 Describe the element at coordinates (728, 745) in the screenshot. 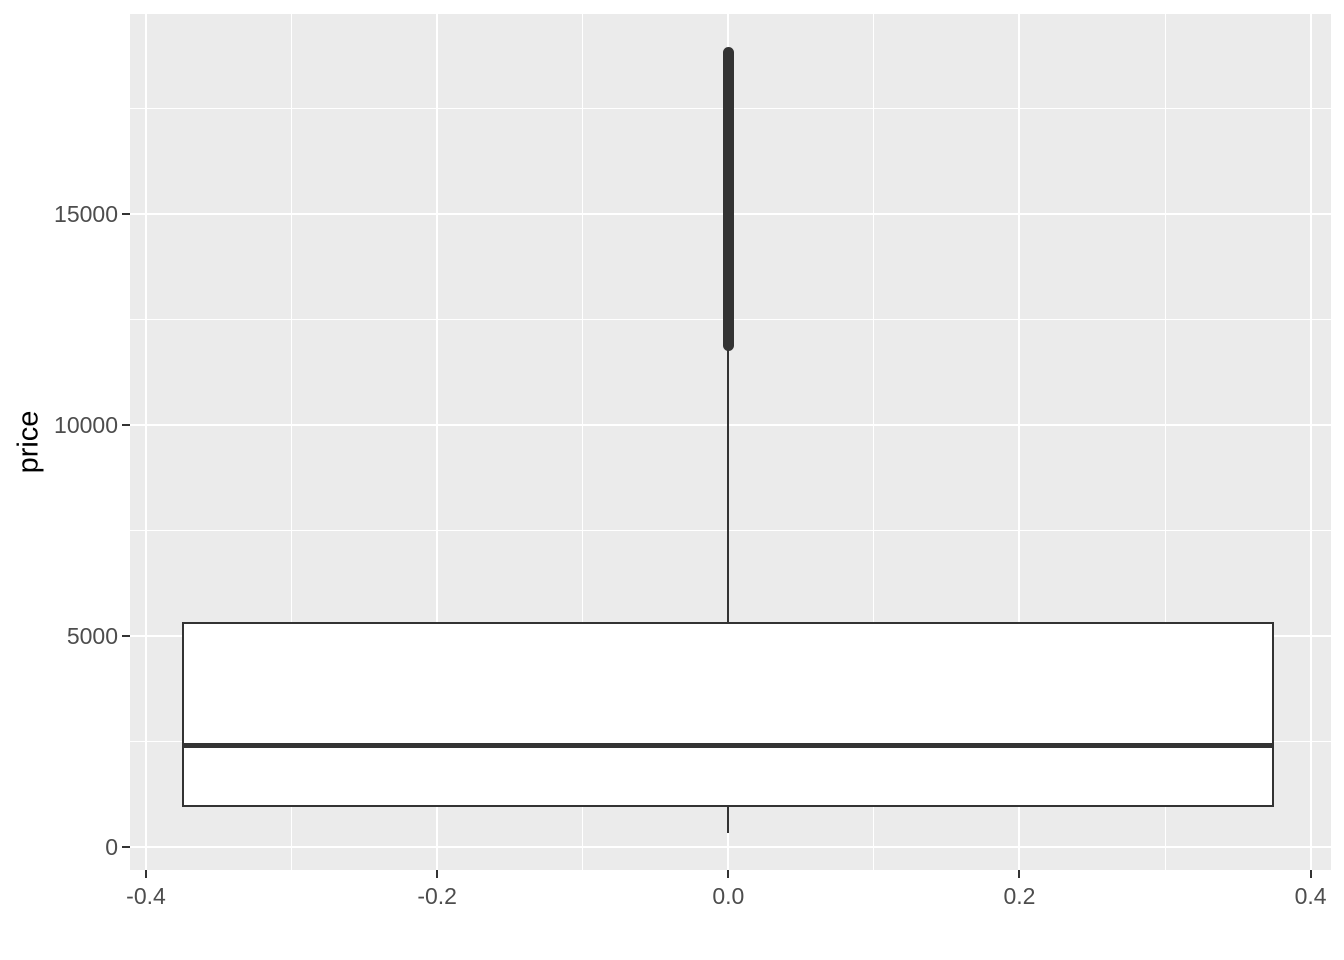

I see `box-median` at that location.